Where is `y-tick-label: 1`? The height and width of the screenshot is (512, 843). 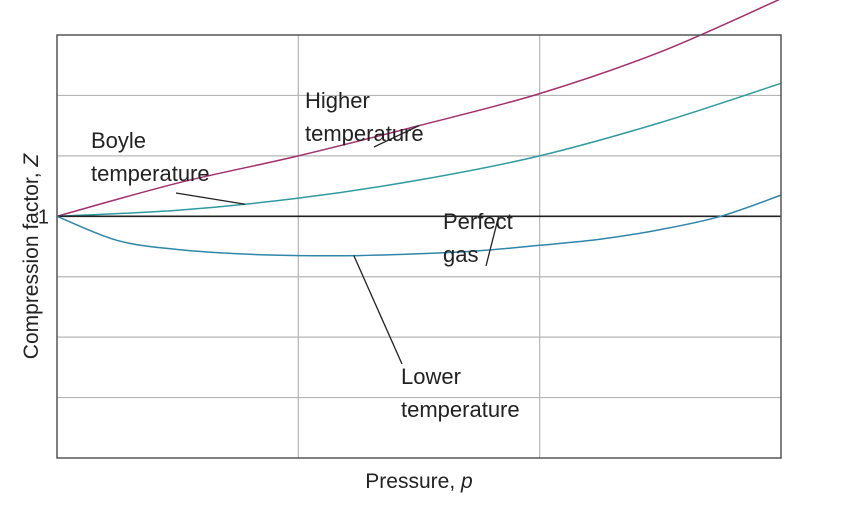
y-tick-label: 1 is located at coordinates (43, 217).